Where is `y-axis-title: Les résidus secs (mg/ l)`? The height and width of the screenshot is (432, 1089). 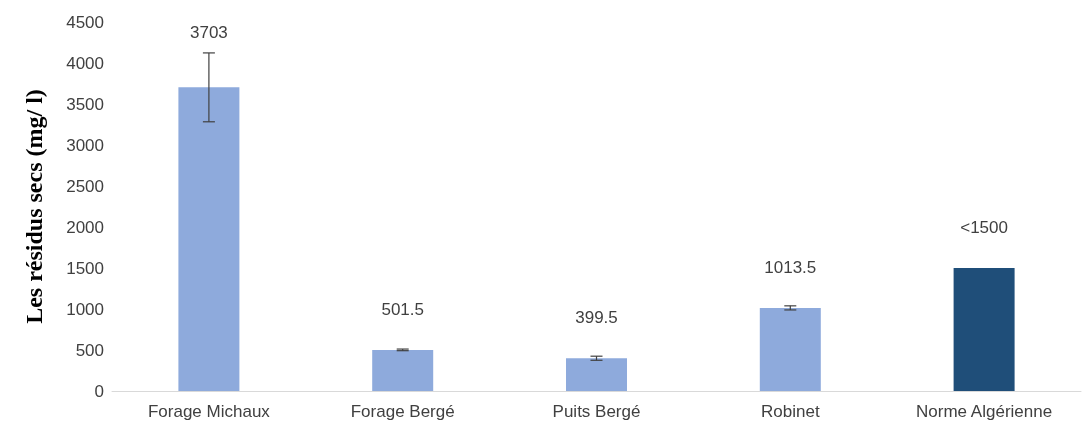
y-axis-title: Les résidus secs (mg/ l) is located at coordinates (34, 206).